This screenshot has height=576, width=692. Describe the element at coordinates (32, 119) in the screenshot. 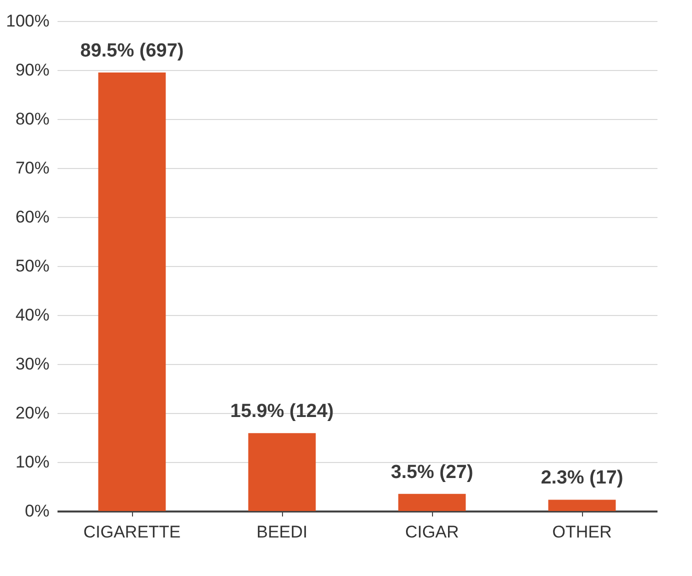

I see `y-tick-label: 80%` at that location.